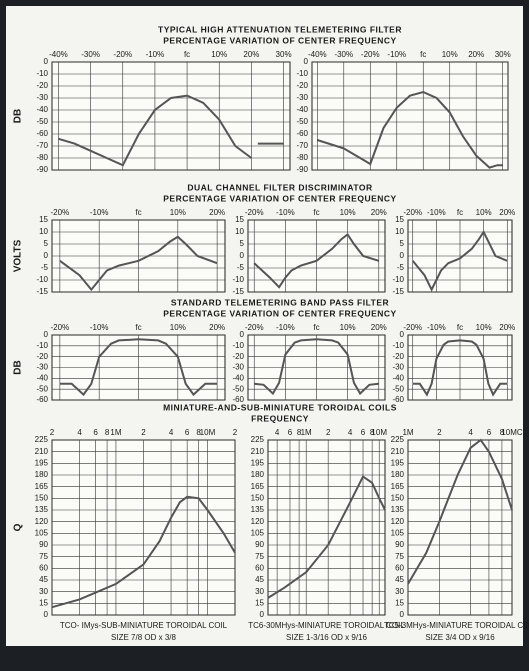 This screenshot has height=671, width=529. I want to click on y-tick-label: 225, so click(398, 439).